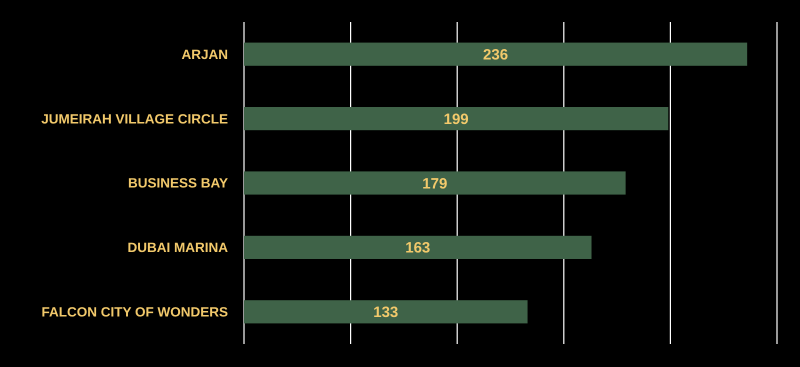 Image resolution: width=800 pixels, height=367 pixels. I want to click on y-tick-label: ARJAN, so click(204, 54).